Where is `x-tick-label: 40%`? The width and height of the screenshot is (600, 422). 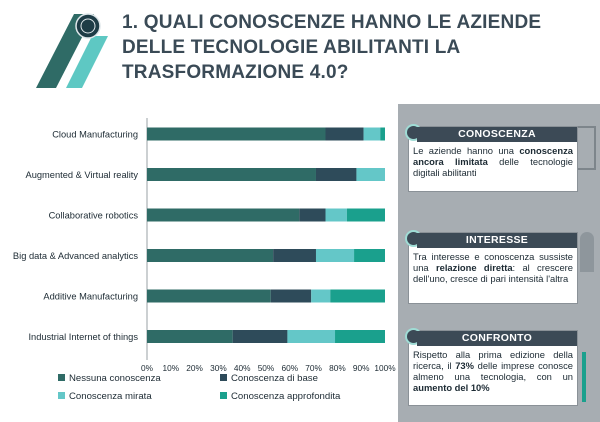 x-tick-label: 40% is located at coordinates (242, 368).